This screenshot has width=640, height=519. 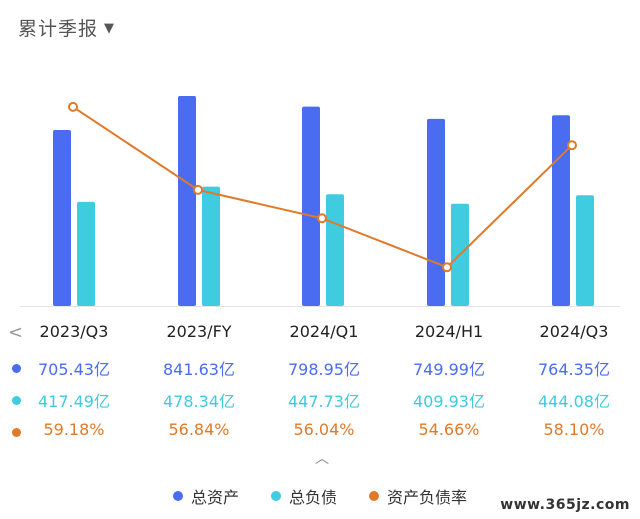 I want to click on liabilities-value: 478.34亿, so click(x=199, y=401).